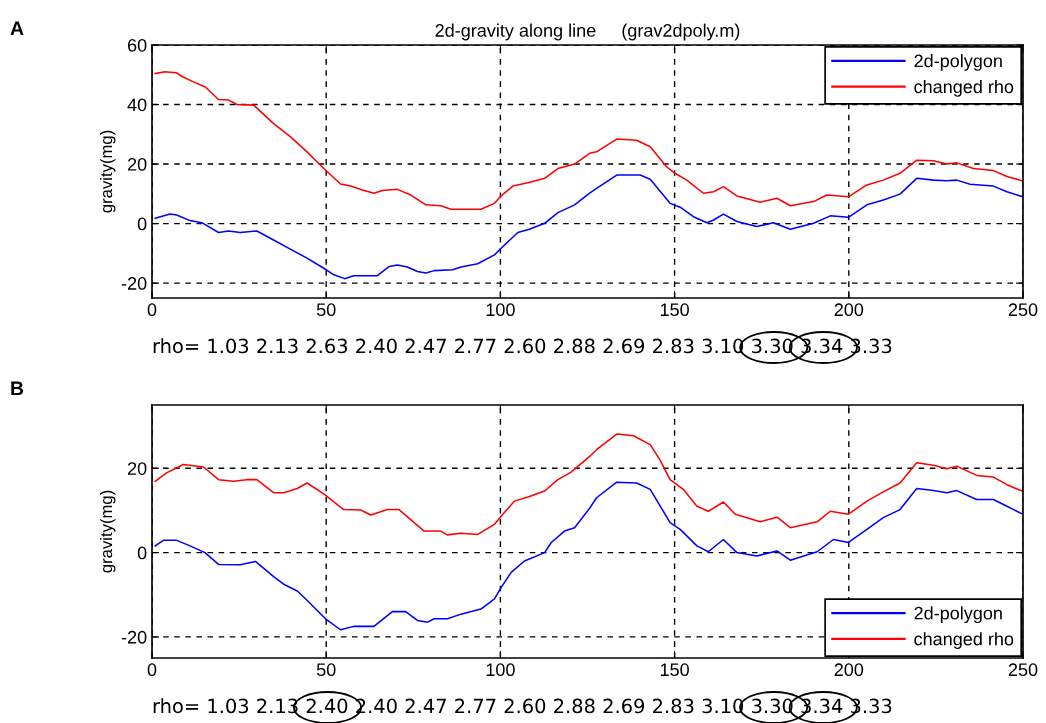 This screenshot has height=723, width=1046. I want to click on y-tick-label: 40, so click(137, 105).